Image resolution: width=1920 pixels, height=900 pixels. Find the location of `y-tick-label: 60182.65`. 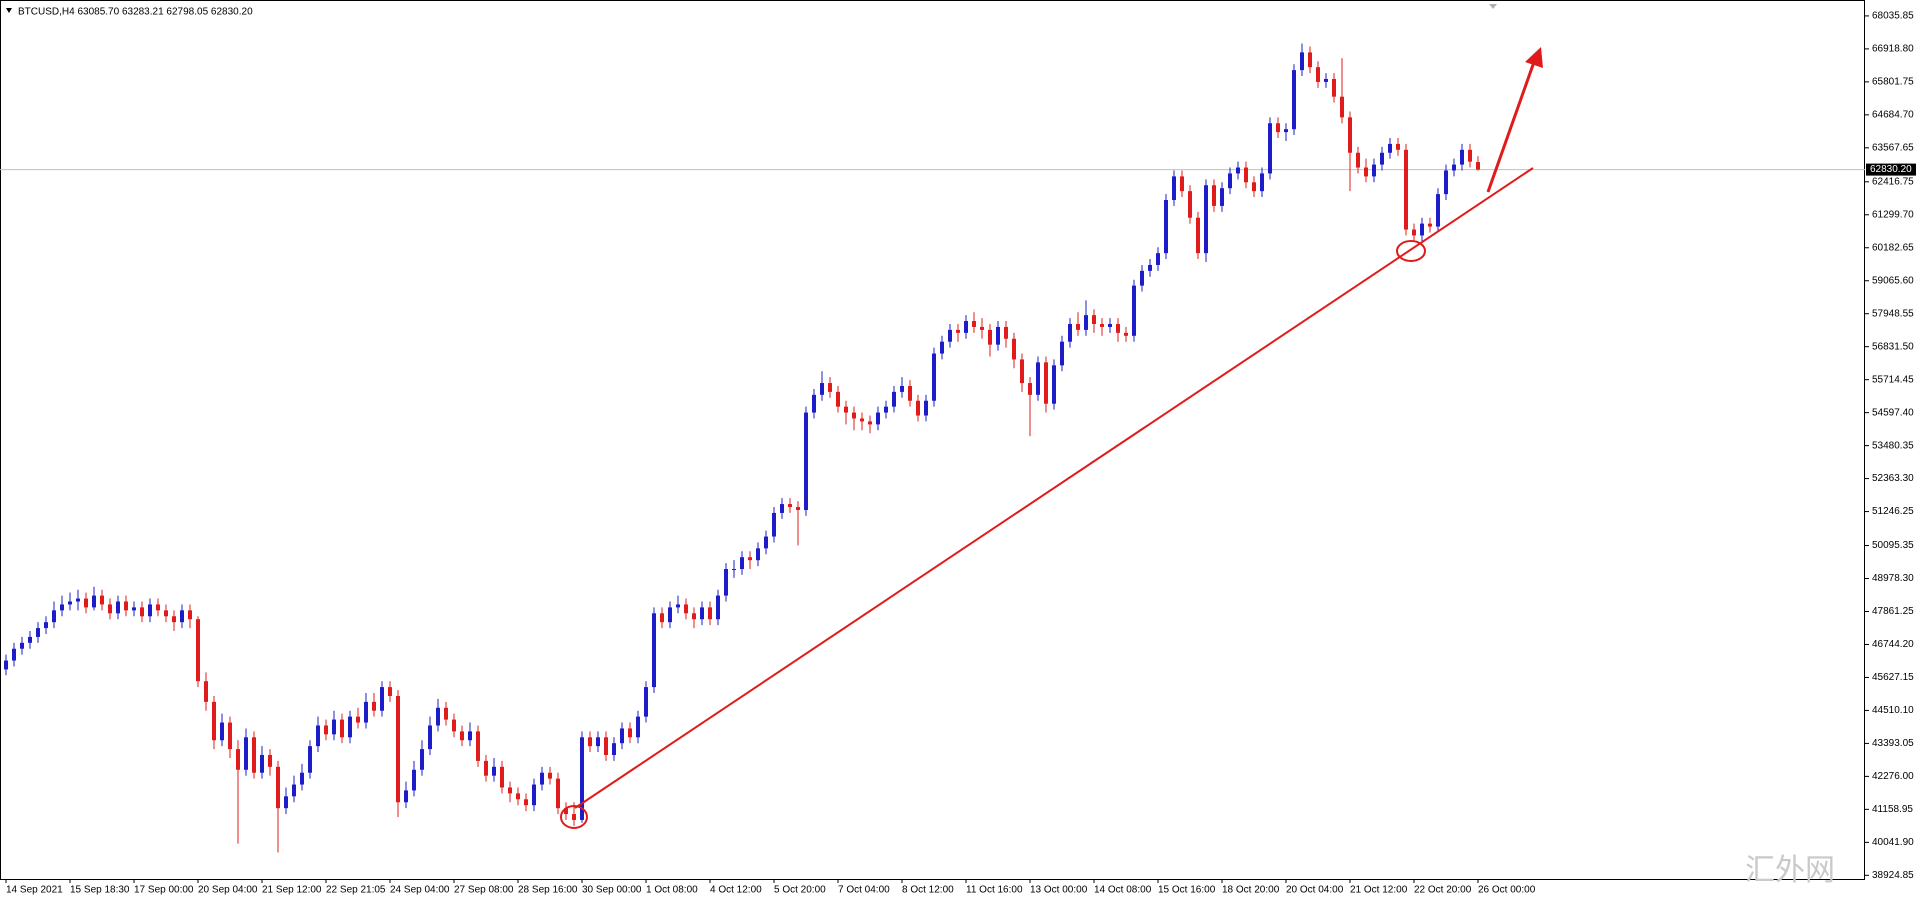

y-tick-label: 60182.65 is located at coordinates (1893, 247).